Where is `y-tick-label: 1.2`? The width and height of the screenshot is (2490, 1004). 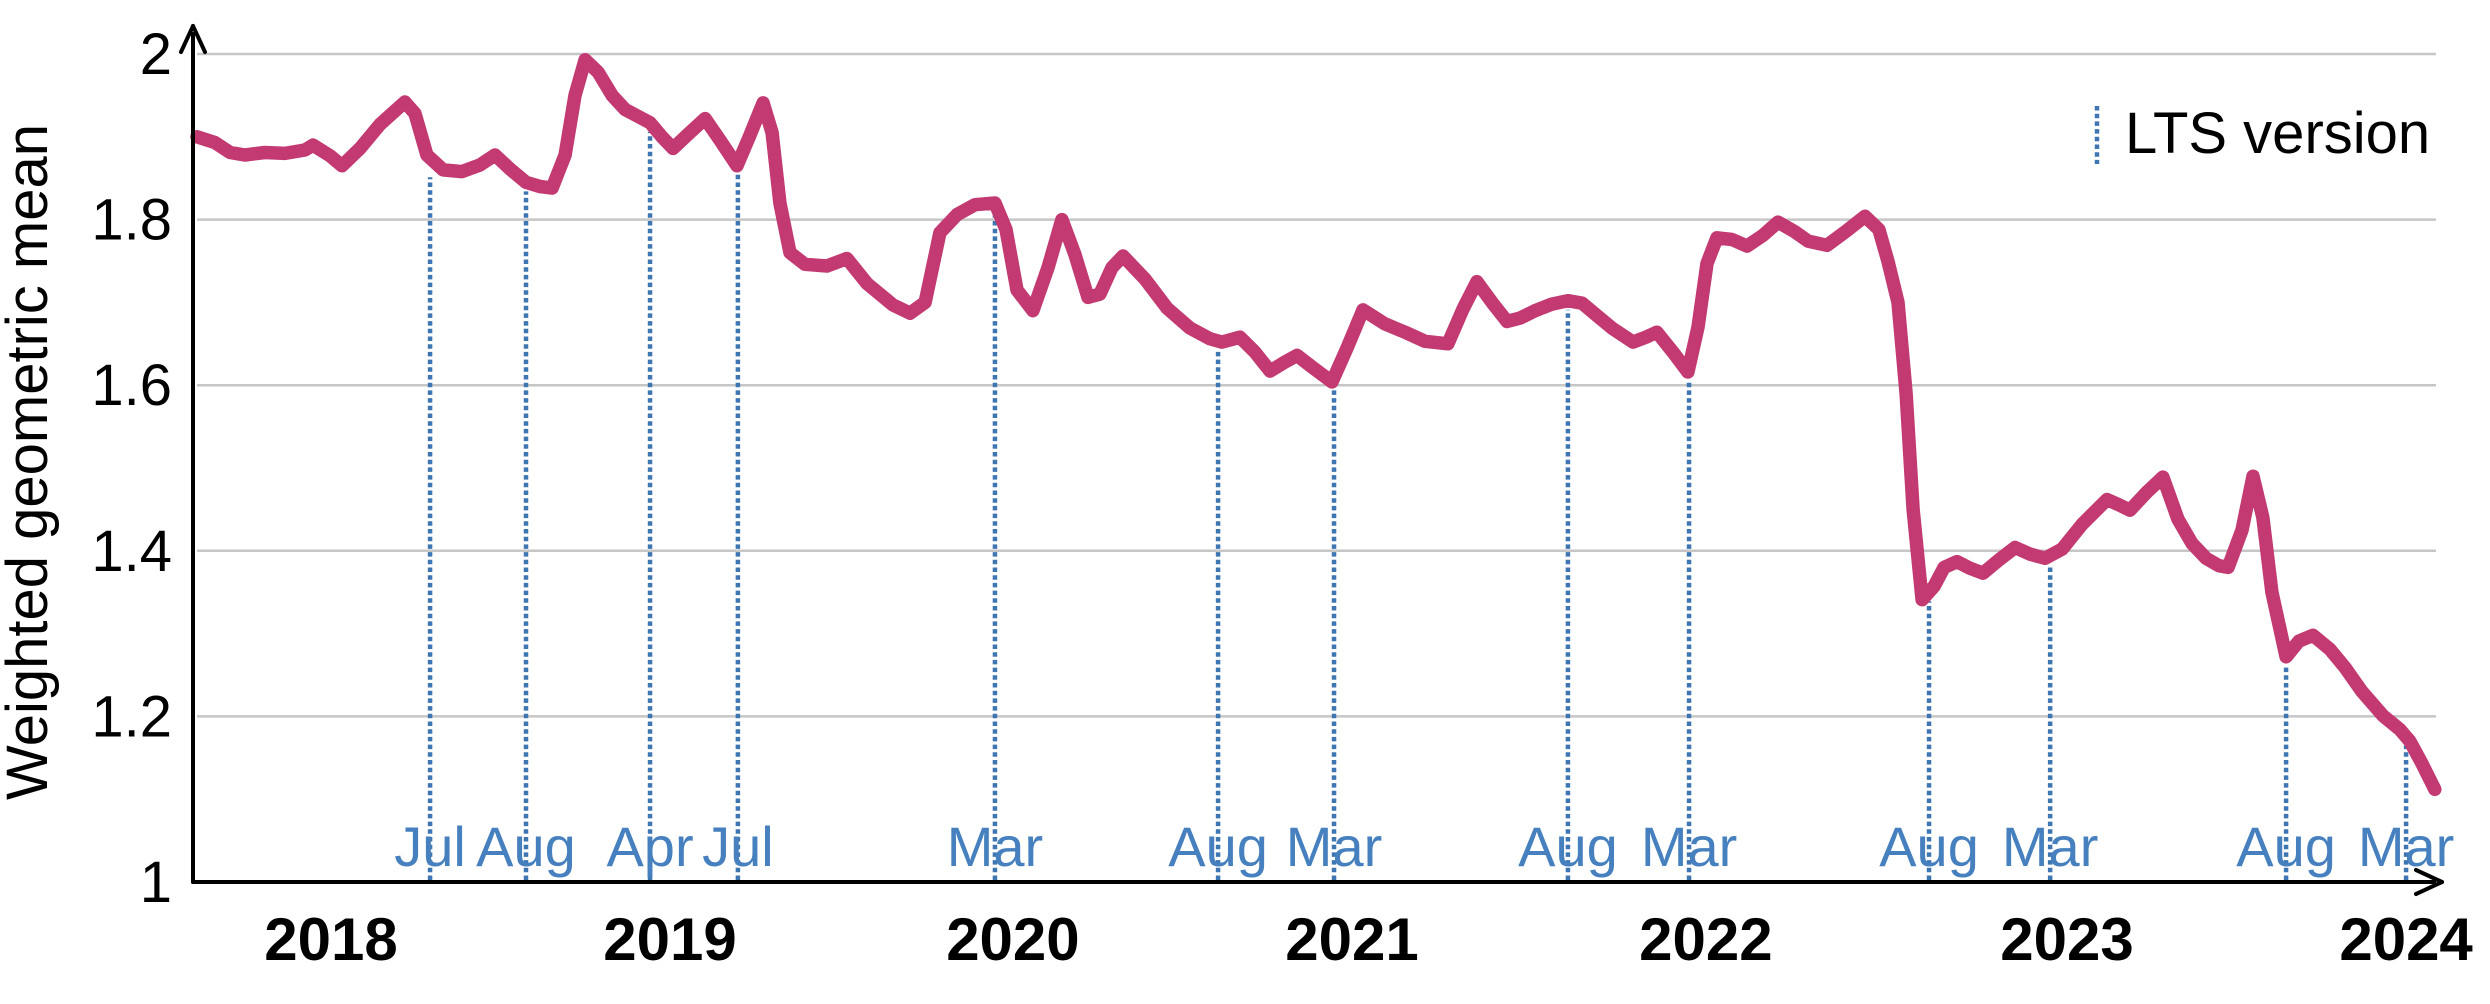 y-tick-label: 1.2 is located at coordinates (131, 716).